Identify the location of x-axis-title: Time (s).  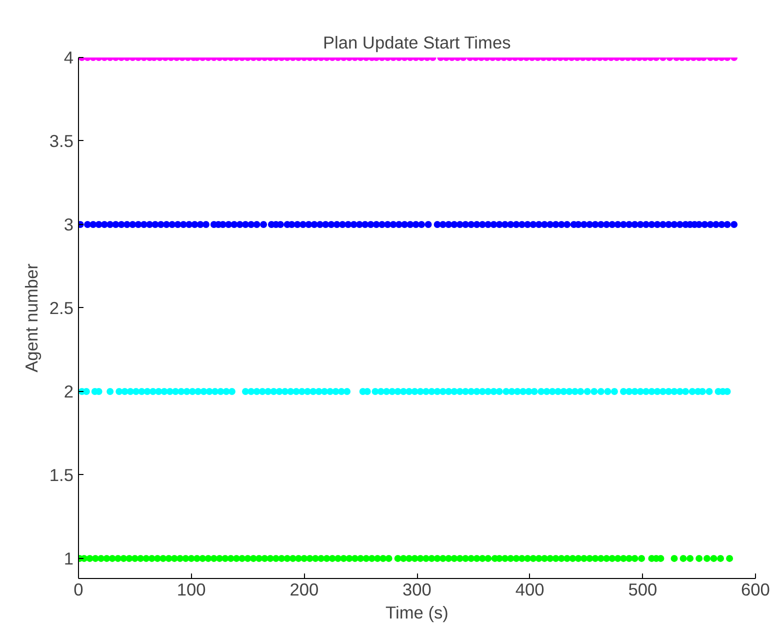
(417, 612).